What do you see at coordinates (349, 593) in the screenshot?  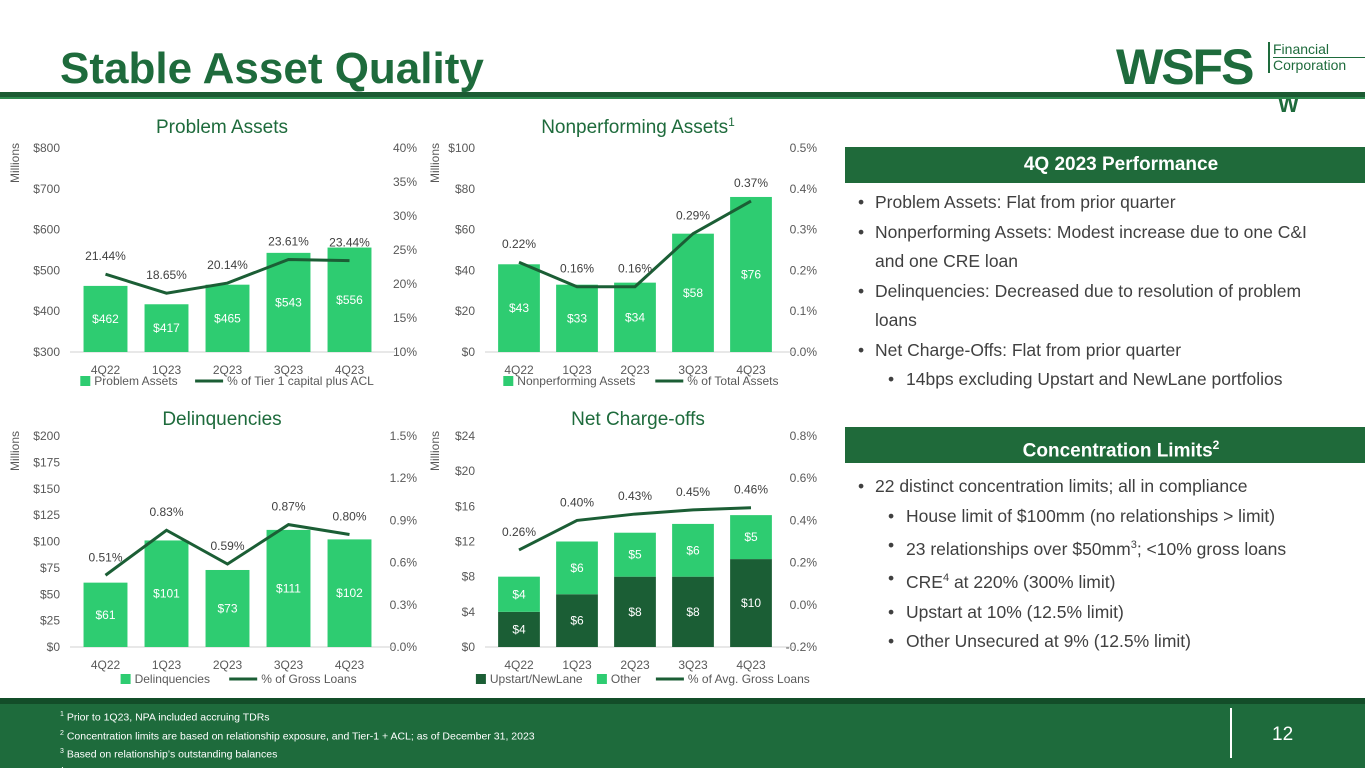 I see `chart3-bar-label-1-4Q23: $102` at bounding box center [349, 593].